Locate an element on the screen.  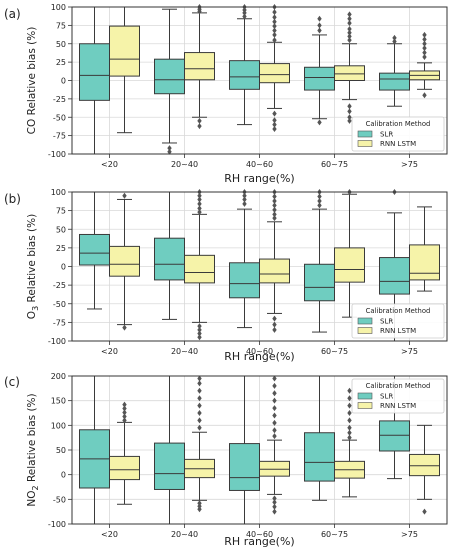
panel-label: (b) is located at coordinates (12, 199).